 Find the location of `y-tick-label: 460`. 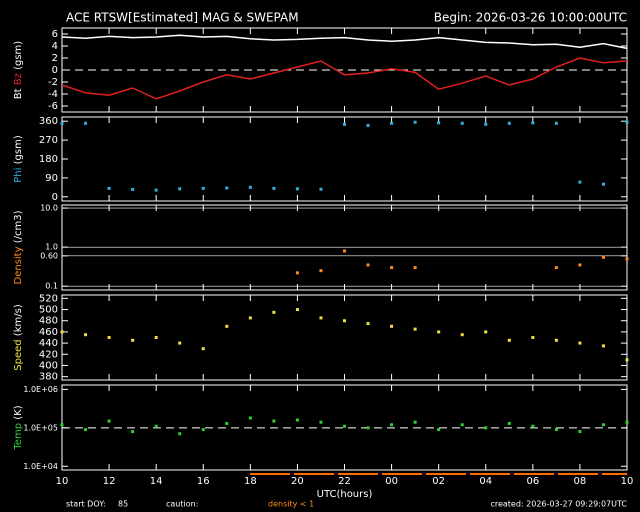

y-tick-label: 460 is located at coordinates (48, 332).